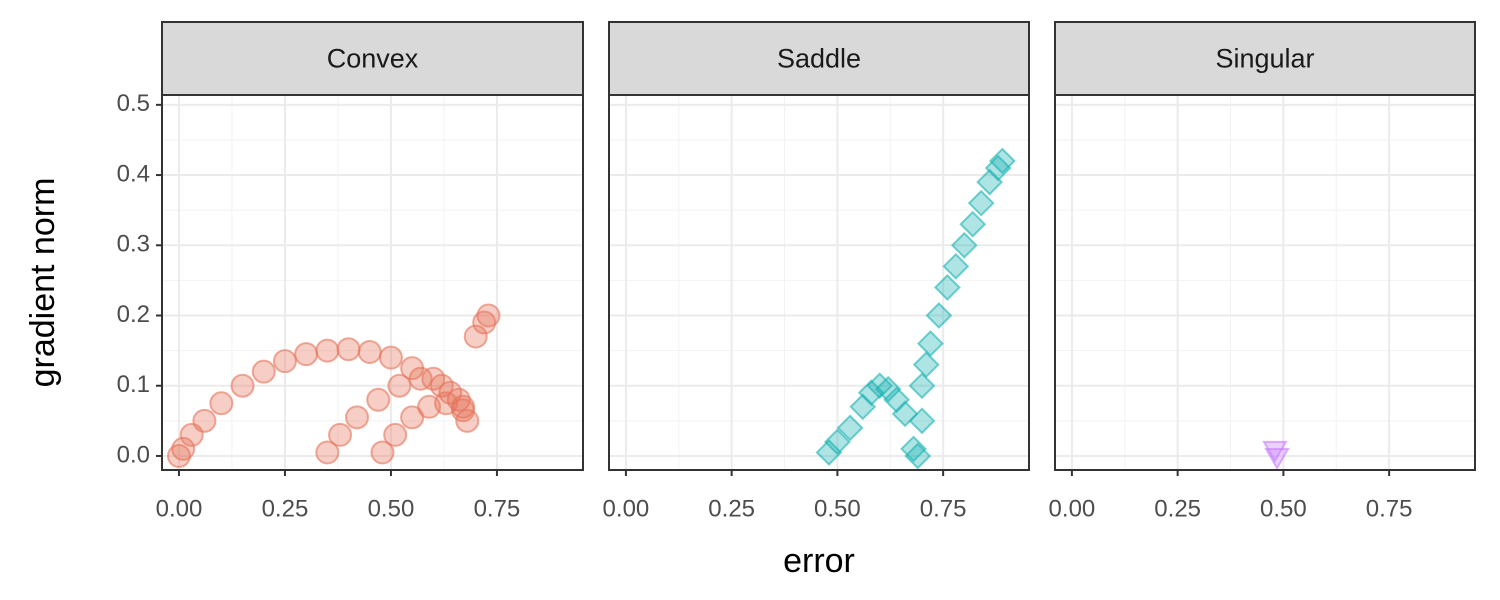  What do you see at coordinates (133, 244) in the screenshot?
I see `y-tick-label: 0.3` at bounding box center [133, 244].